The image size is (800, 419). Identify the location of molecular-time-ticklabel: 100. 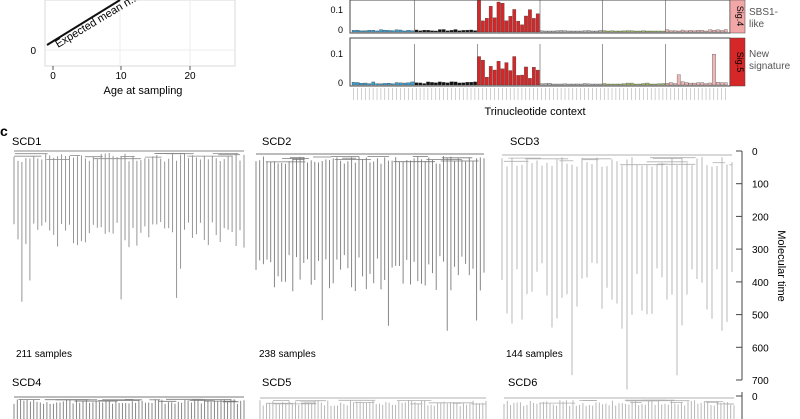
(760, 185).